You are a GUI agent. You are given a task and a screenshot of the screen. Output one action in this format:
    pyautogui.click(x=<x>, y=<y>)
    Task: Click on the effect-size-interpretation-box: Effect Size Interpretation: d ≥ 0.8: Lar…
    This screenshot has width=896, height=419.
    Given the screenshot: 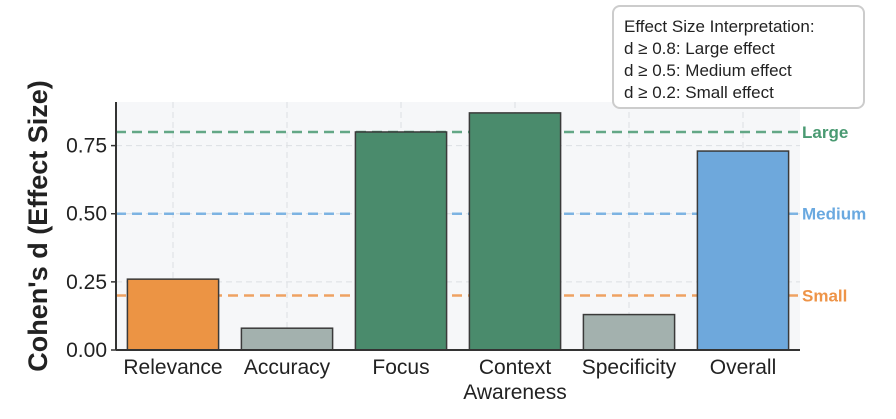 What is the action you would take?
    pyautogui.click(x=738, y=57)
    